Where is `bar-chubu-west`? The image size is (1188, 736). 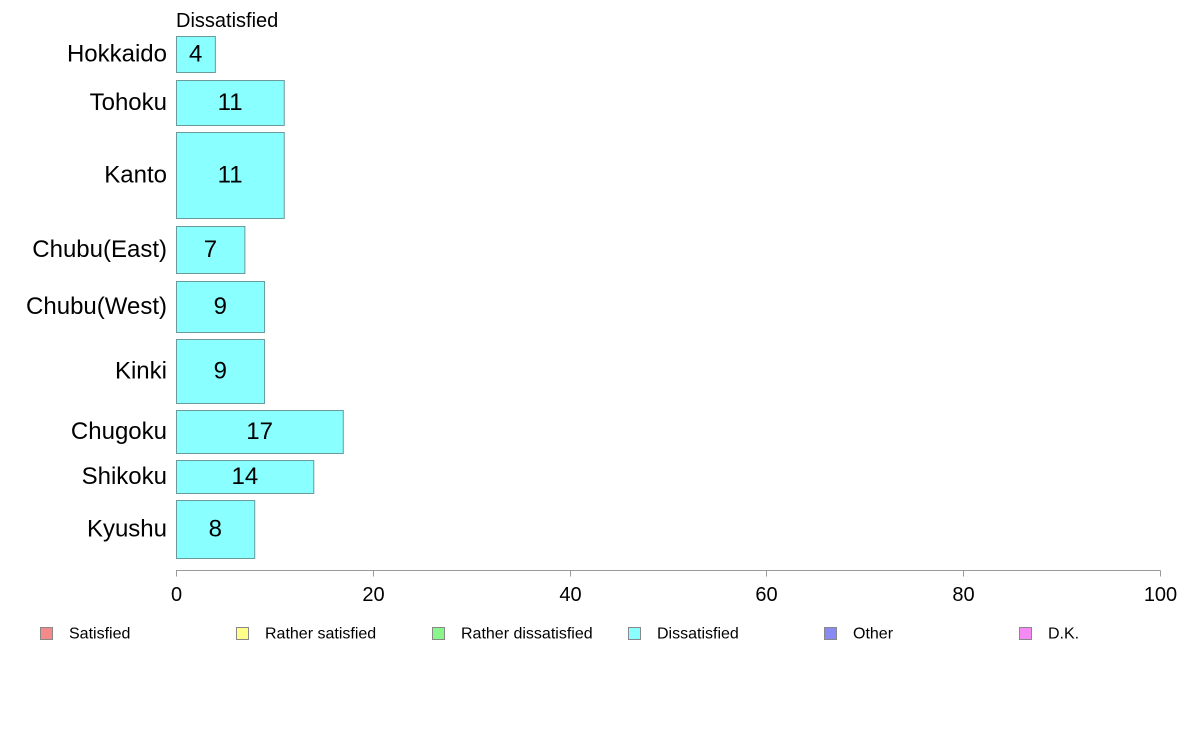
bar-chubu-west is located at coordinates (221, 307).